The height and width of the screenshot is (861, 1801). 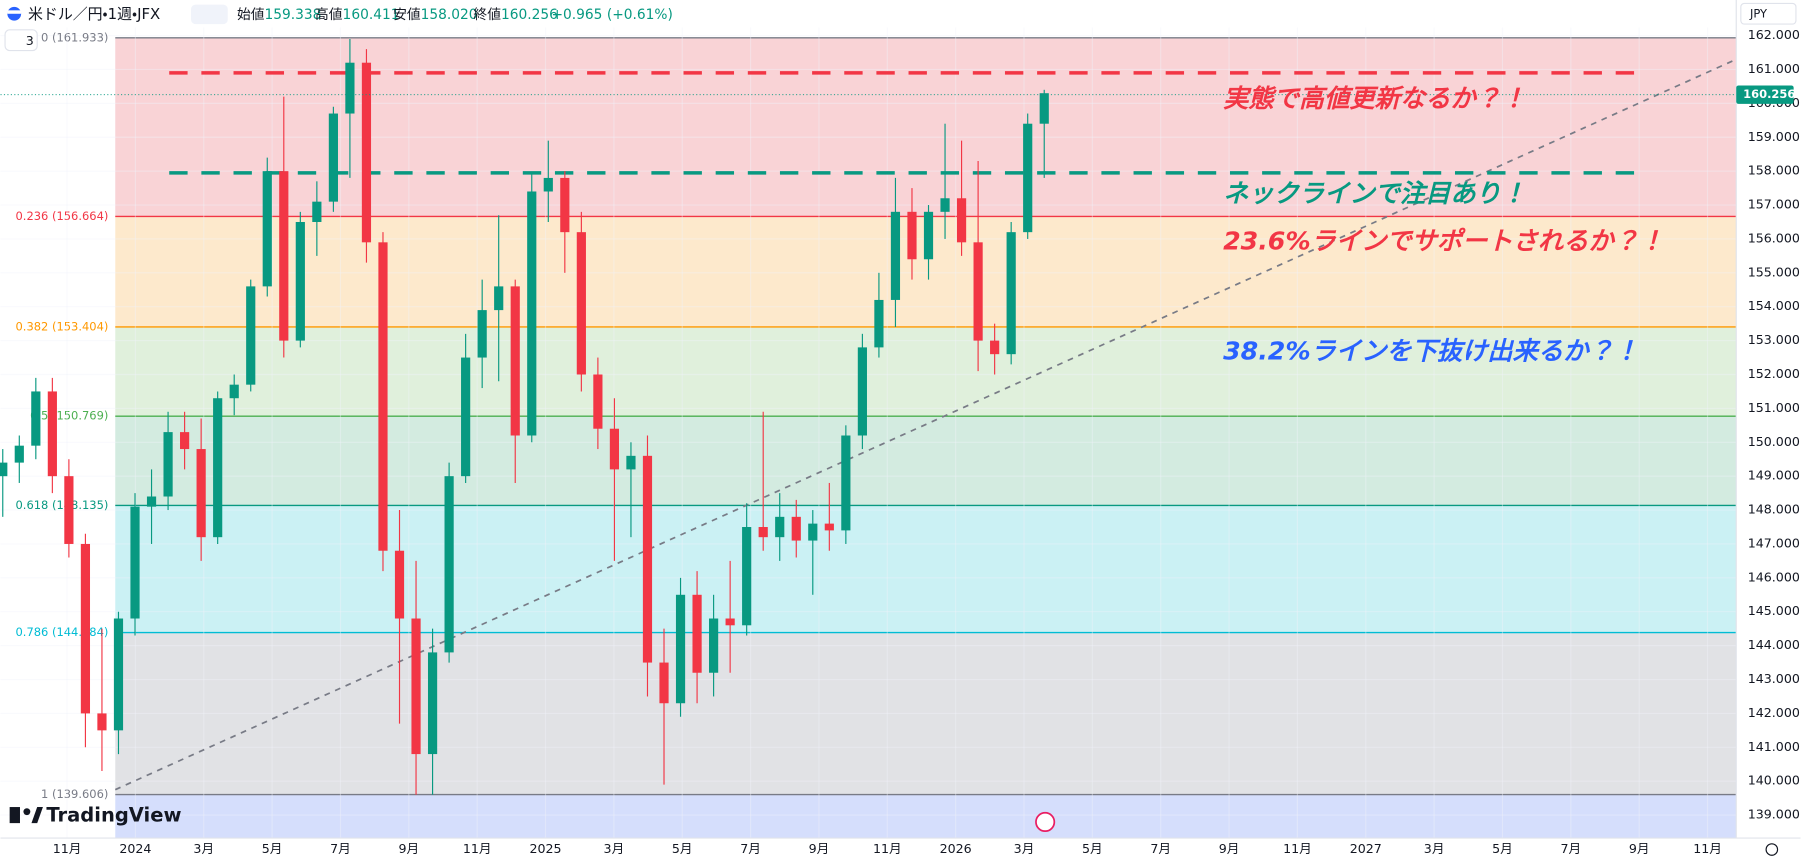 I want to click on ohlc-value: 159.338, so click(x=293, y=15).